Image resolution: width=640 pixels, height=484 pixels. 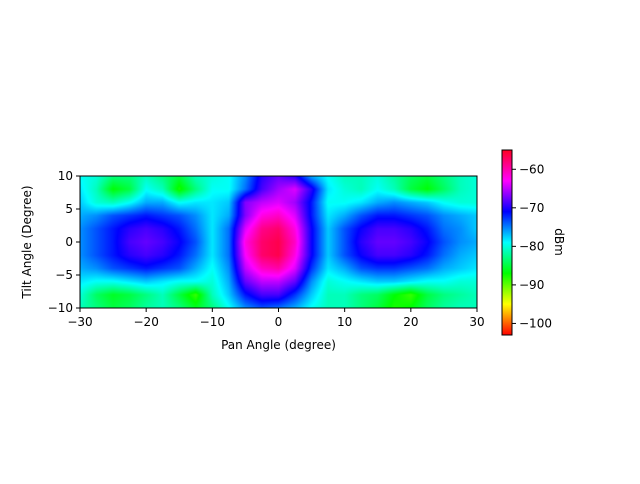 What do you see at coordinates (60, 308) in the screenshot?
I see `y-tick-label: −10` at bounding box center [60, 308].